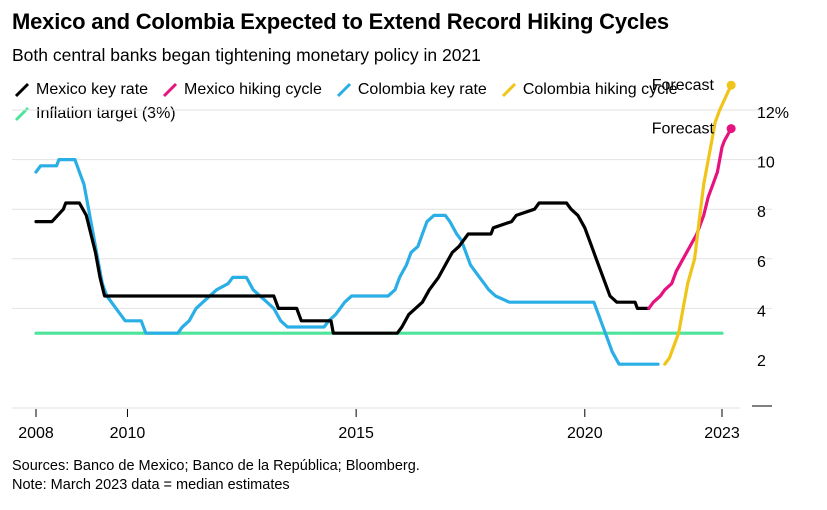  Describe the element at coordinates (600, 89) in the screenshot. I see `legend-label-colombia-hiking-cycle: Colombia hiking cycle` at that location.